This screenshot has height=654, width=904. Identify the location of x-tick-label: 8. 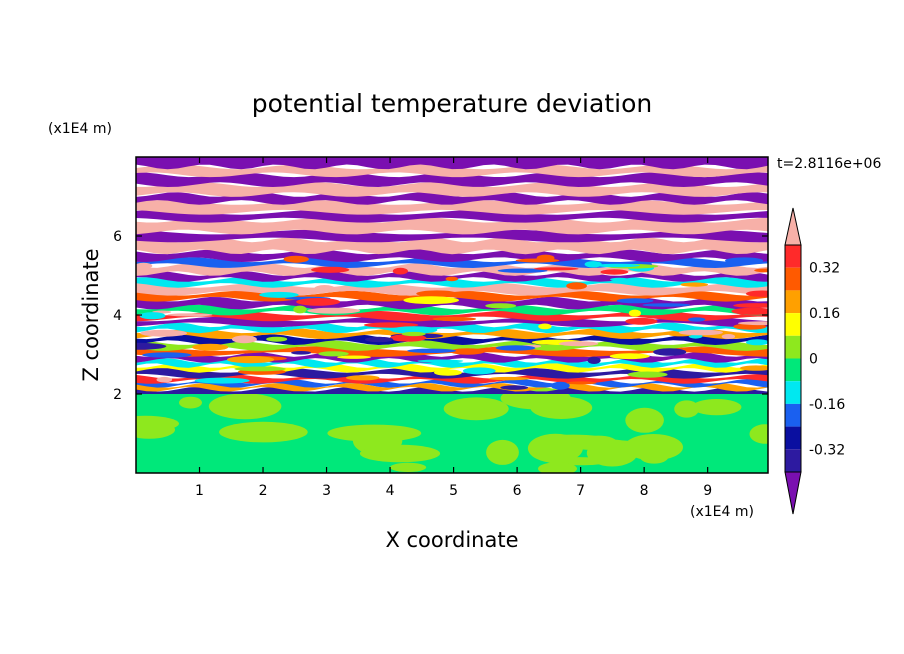
(644, 491).